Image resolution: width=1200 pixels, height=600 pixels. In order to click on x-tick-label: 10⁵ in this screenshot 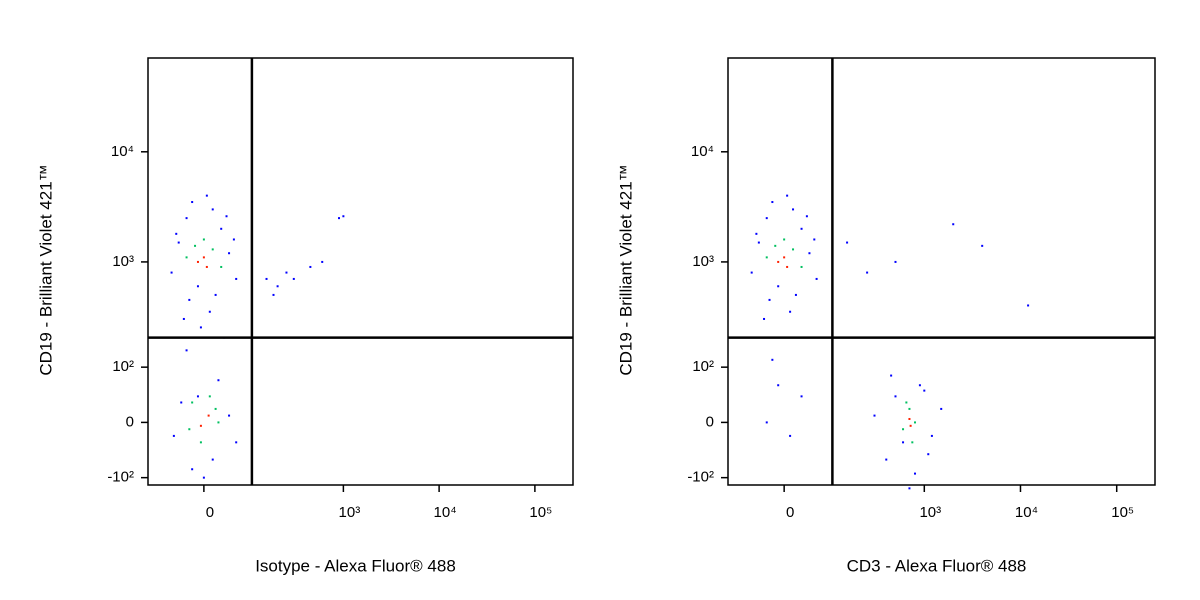, I will do `click(540, 512)`.